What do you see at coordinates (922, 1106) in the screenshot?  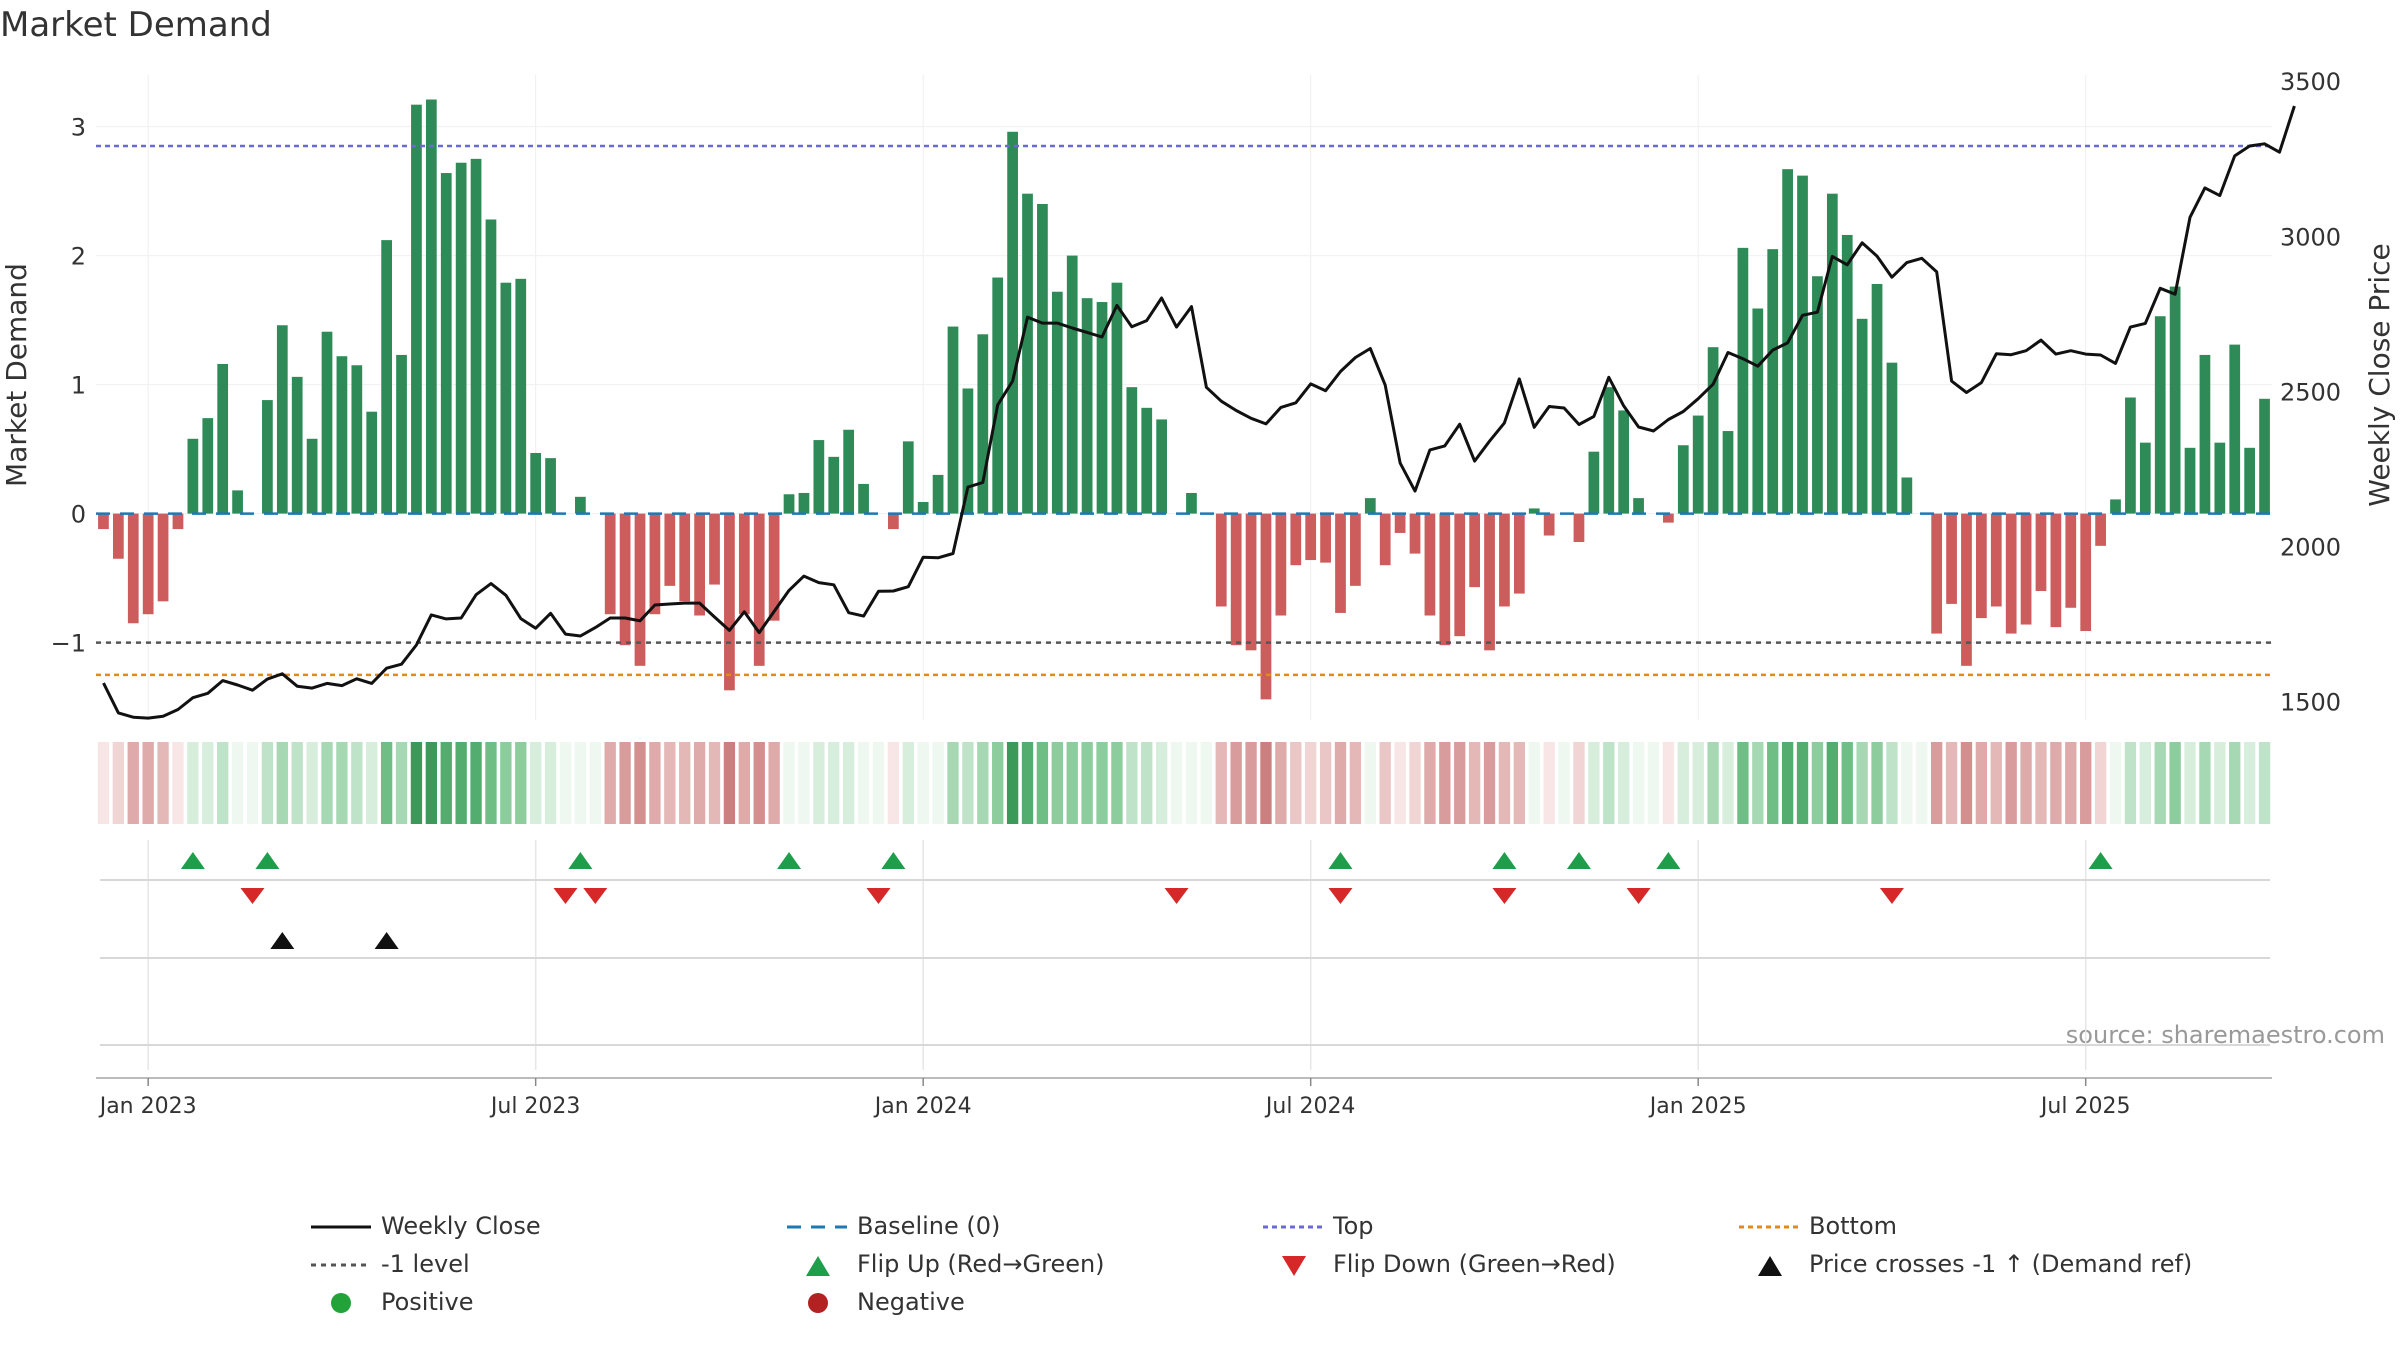 I see `x-tick-label: Jan 2024` at bounding box center [922, 1106].